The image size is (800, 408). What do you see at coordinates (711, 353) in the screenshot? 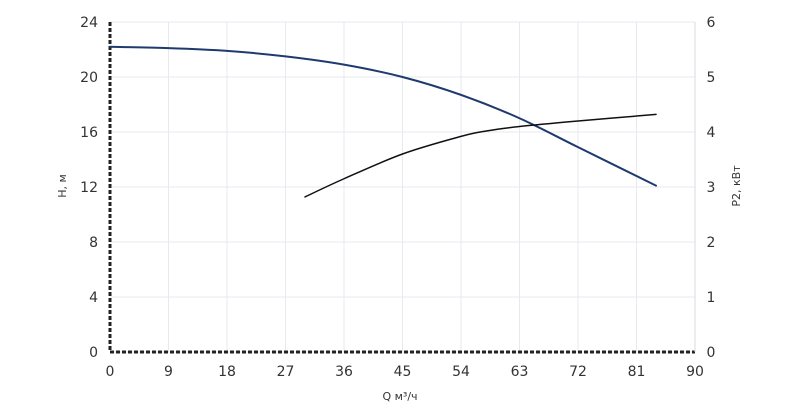
I see `y-right-tick-label: 0` at bounding box center [711, 353].